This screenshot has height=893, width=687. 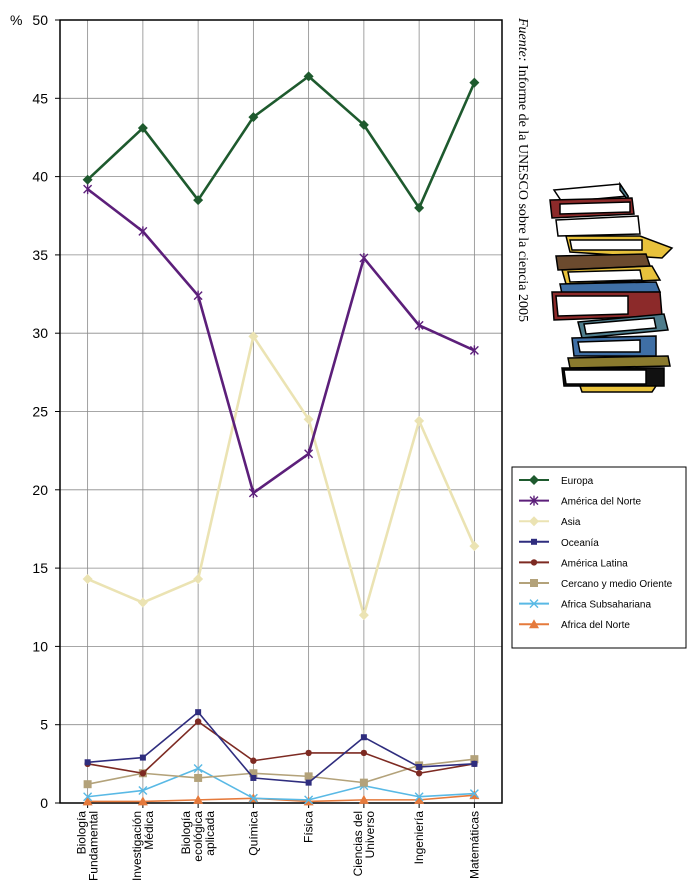 I want to click on legend-item: Asia, so click(x=550, y=522).